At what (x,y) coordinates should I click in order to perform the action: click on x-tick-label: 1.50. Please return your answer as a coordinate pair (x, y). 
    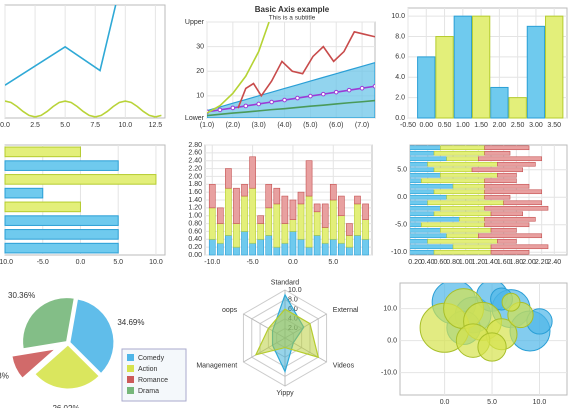
    Looking at the image, I should click on (481, 125).